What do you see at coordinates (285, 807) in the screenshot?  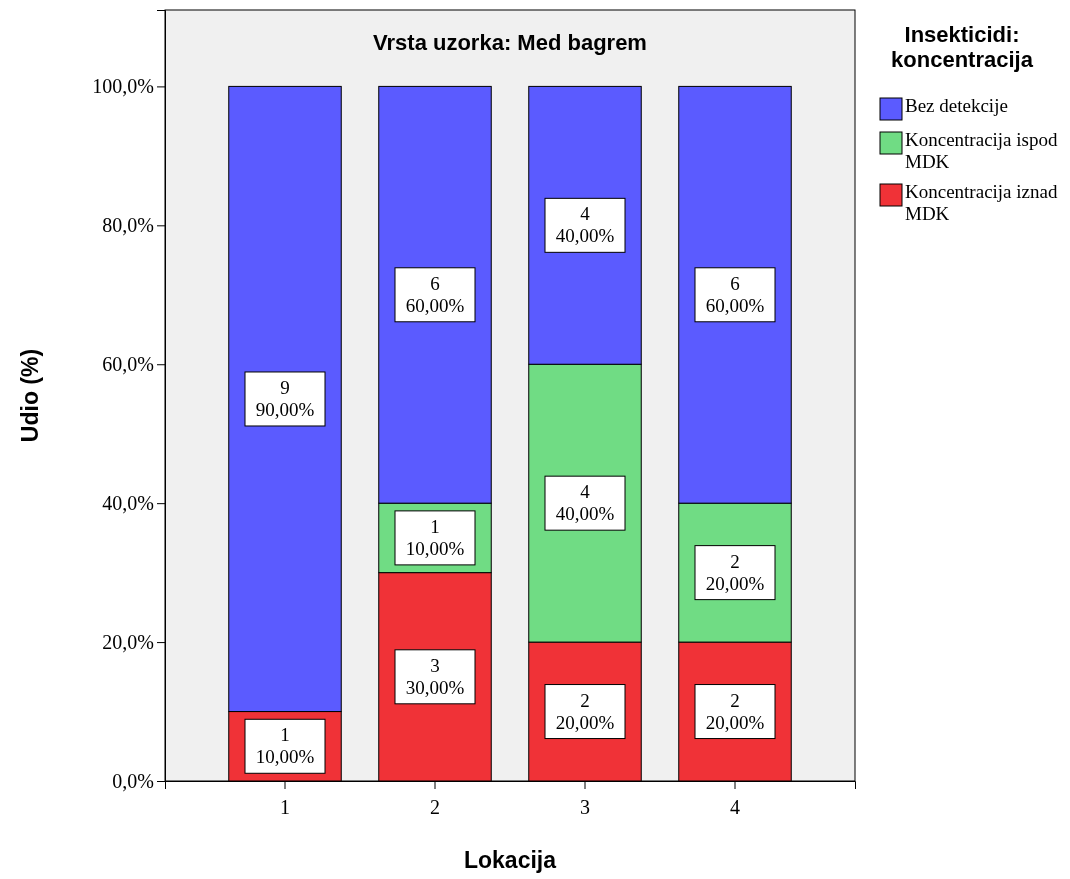 I see `x-tick-label: 1` at bounding box center [285, 807].